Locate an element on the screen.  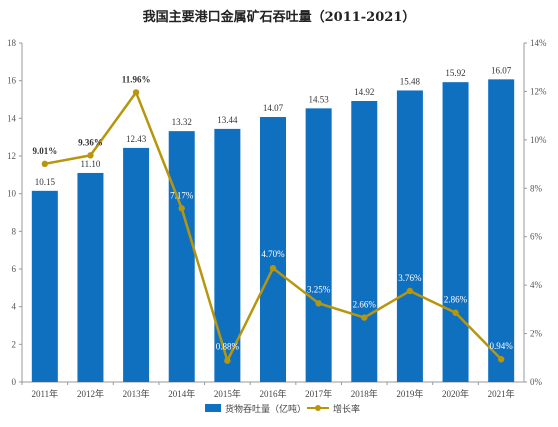
bar-value-label: 15.48 is located at coordinates (410, 81).